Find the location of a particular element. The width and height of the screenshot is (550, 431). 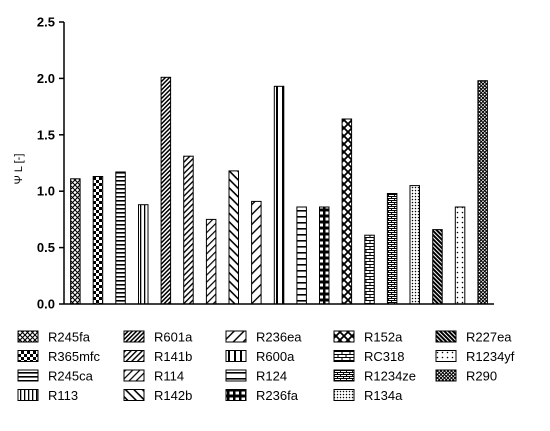

bar-r152a is located at coordinates (347, 211).